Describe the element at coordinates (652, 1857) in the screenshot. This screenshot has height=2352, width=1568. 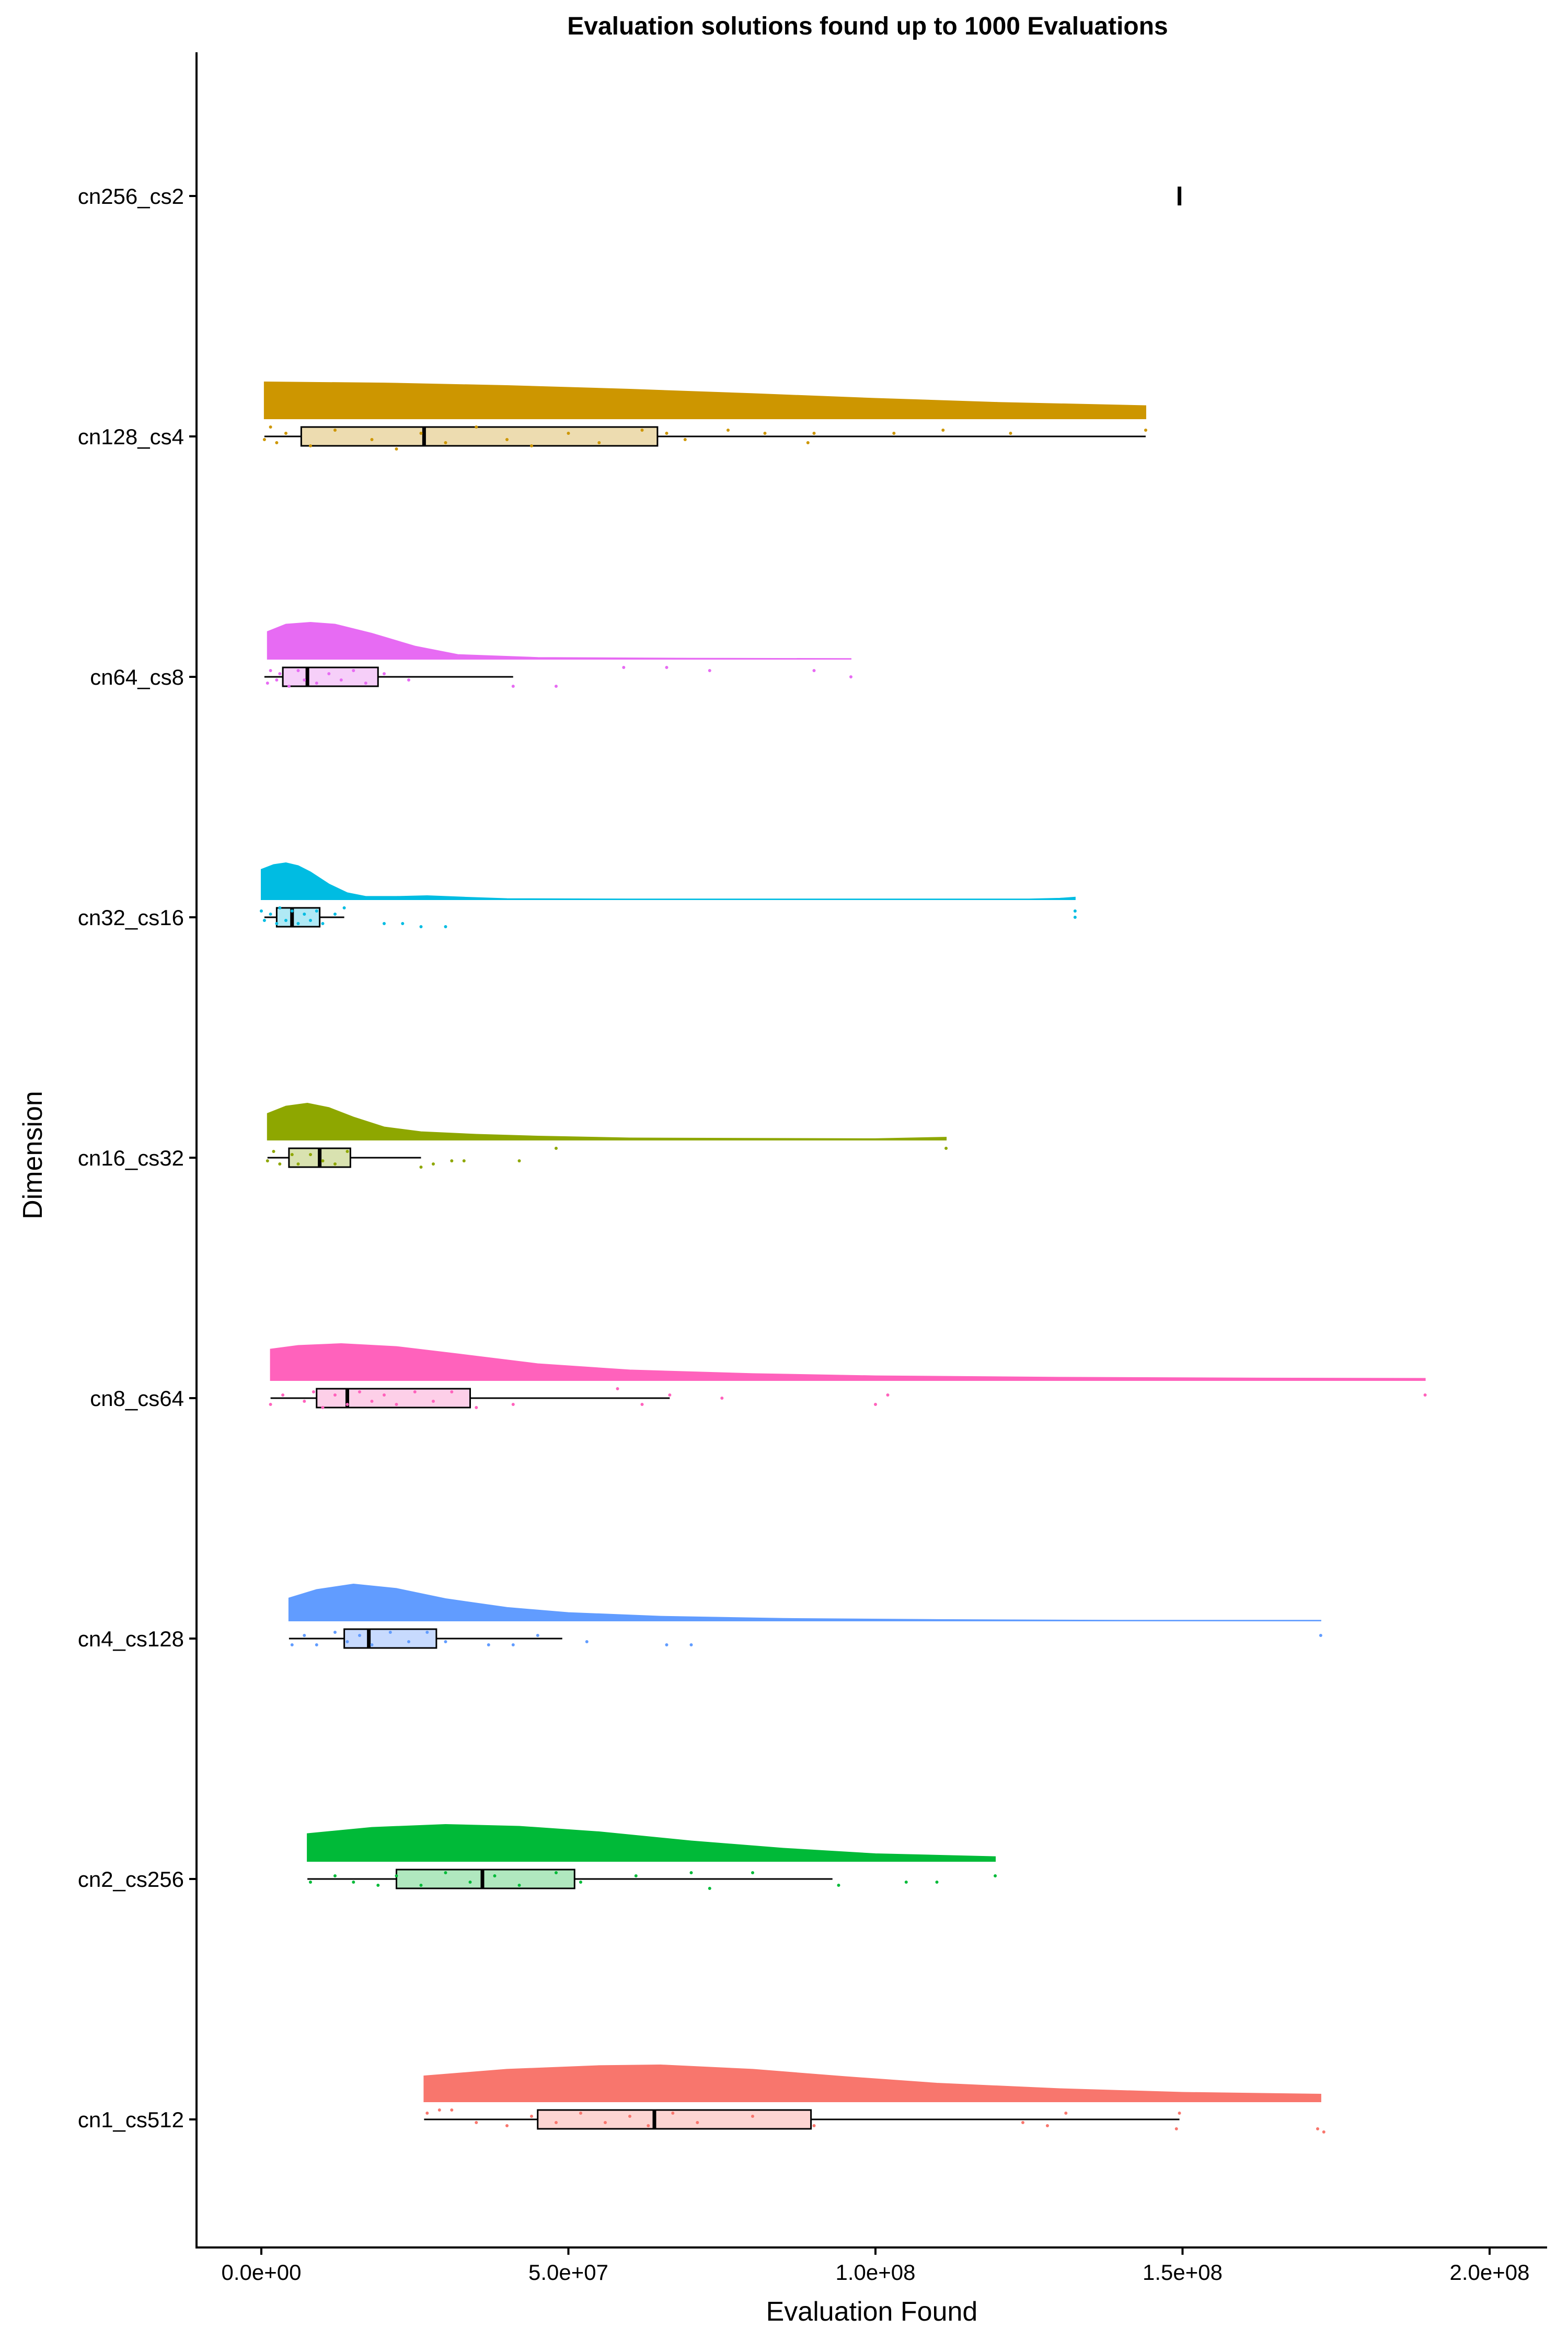
I see `series-cn2_cs256` at that location.